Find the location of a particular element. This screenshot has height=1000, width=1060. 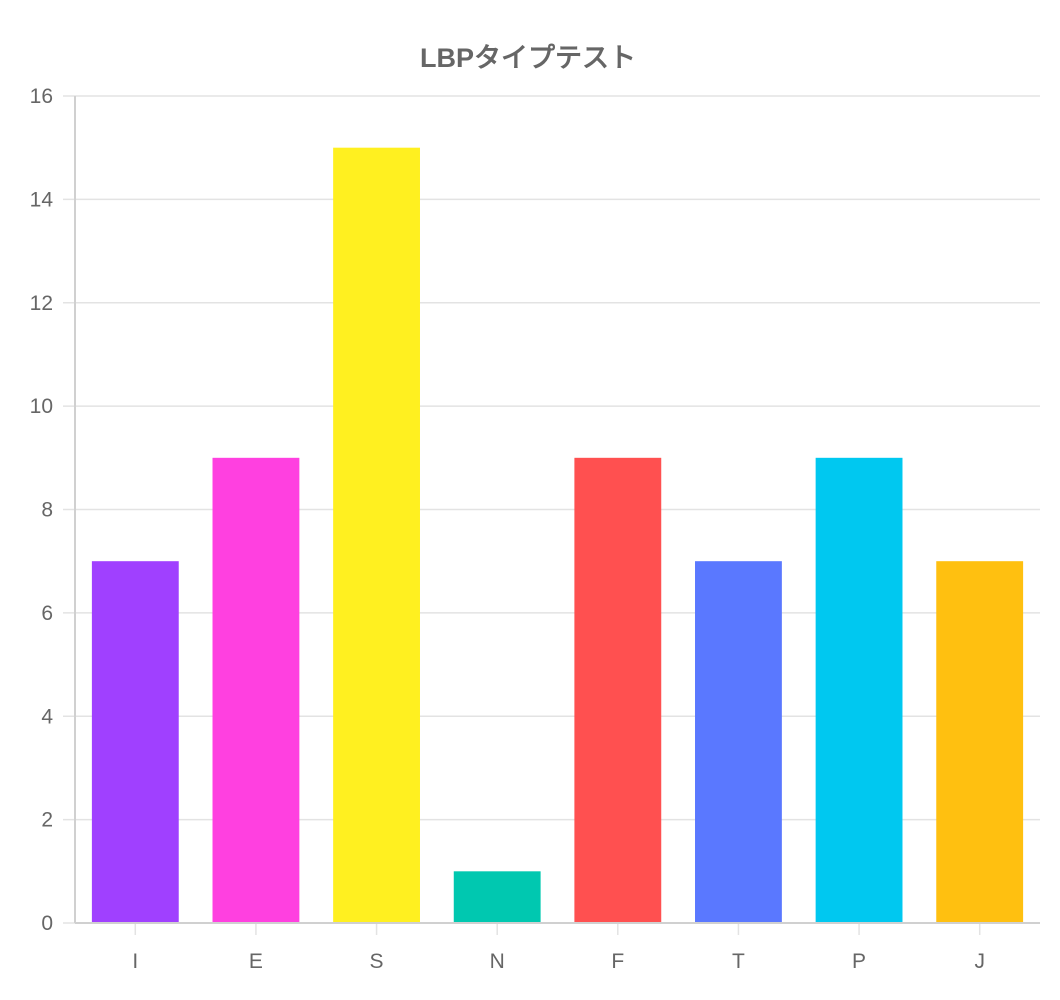

bar-T is located at coordinates (738, 742).